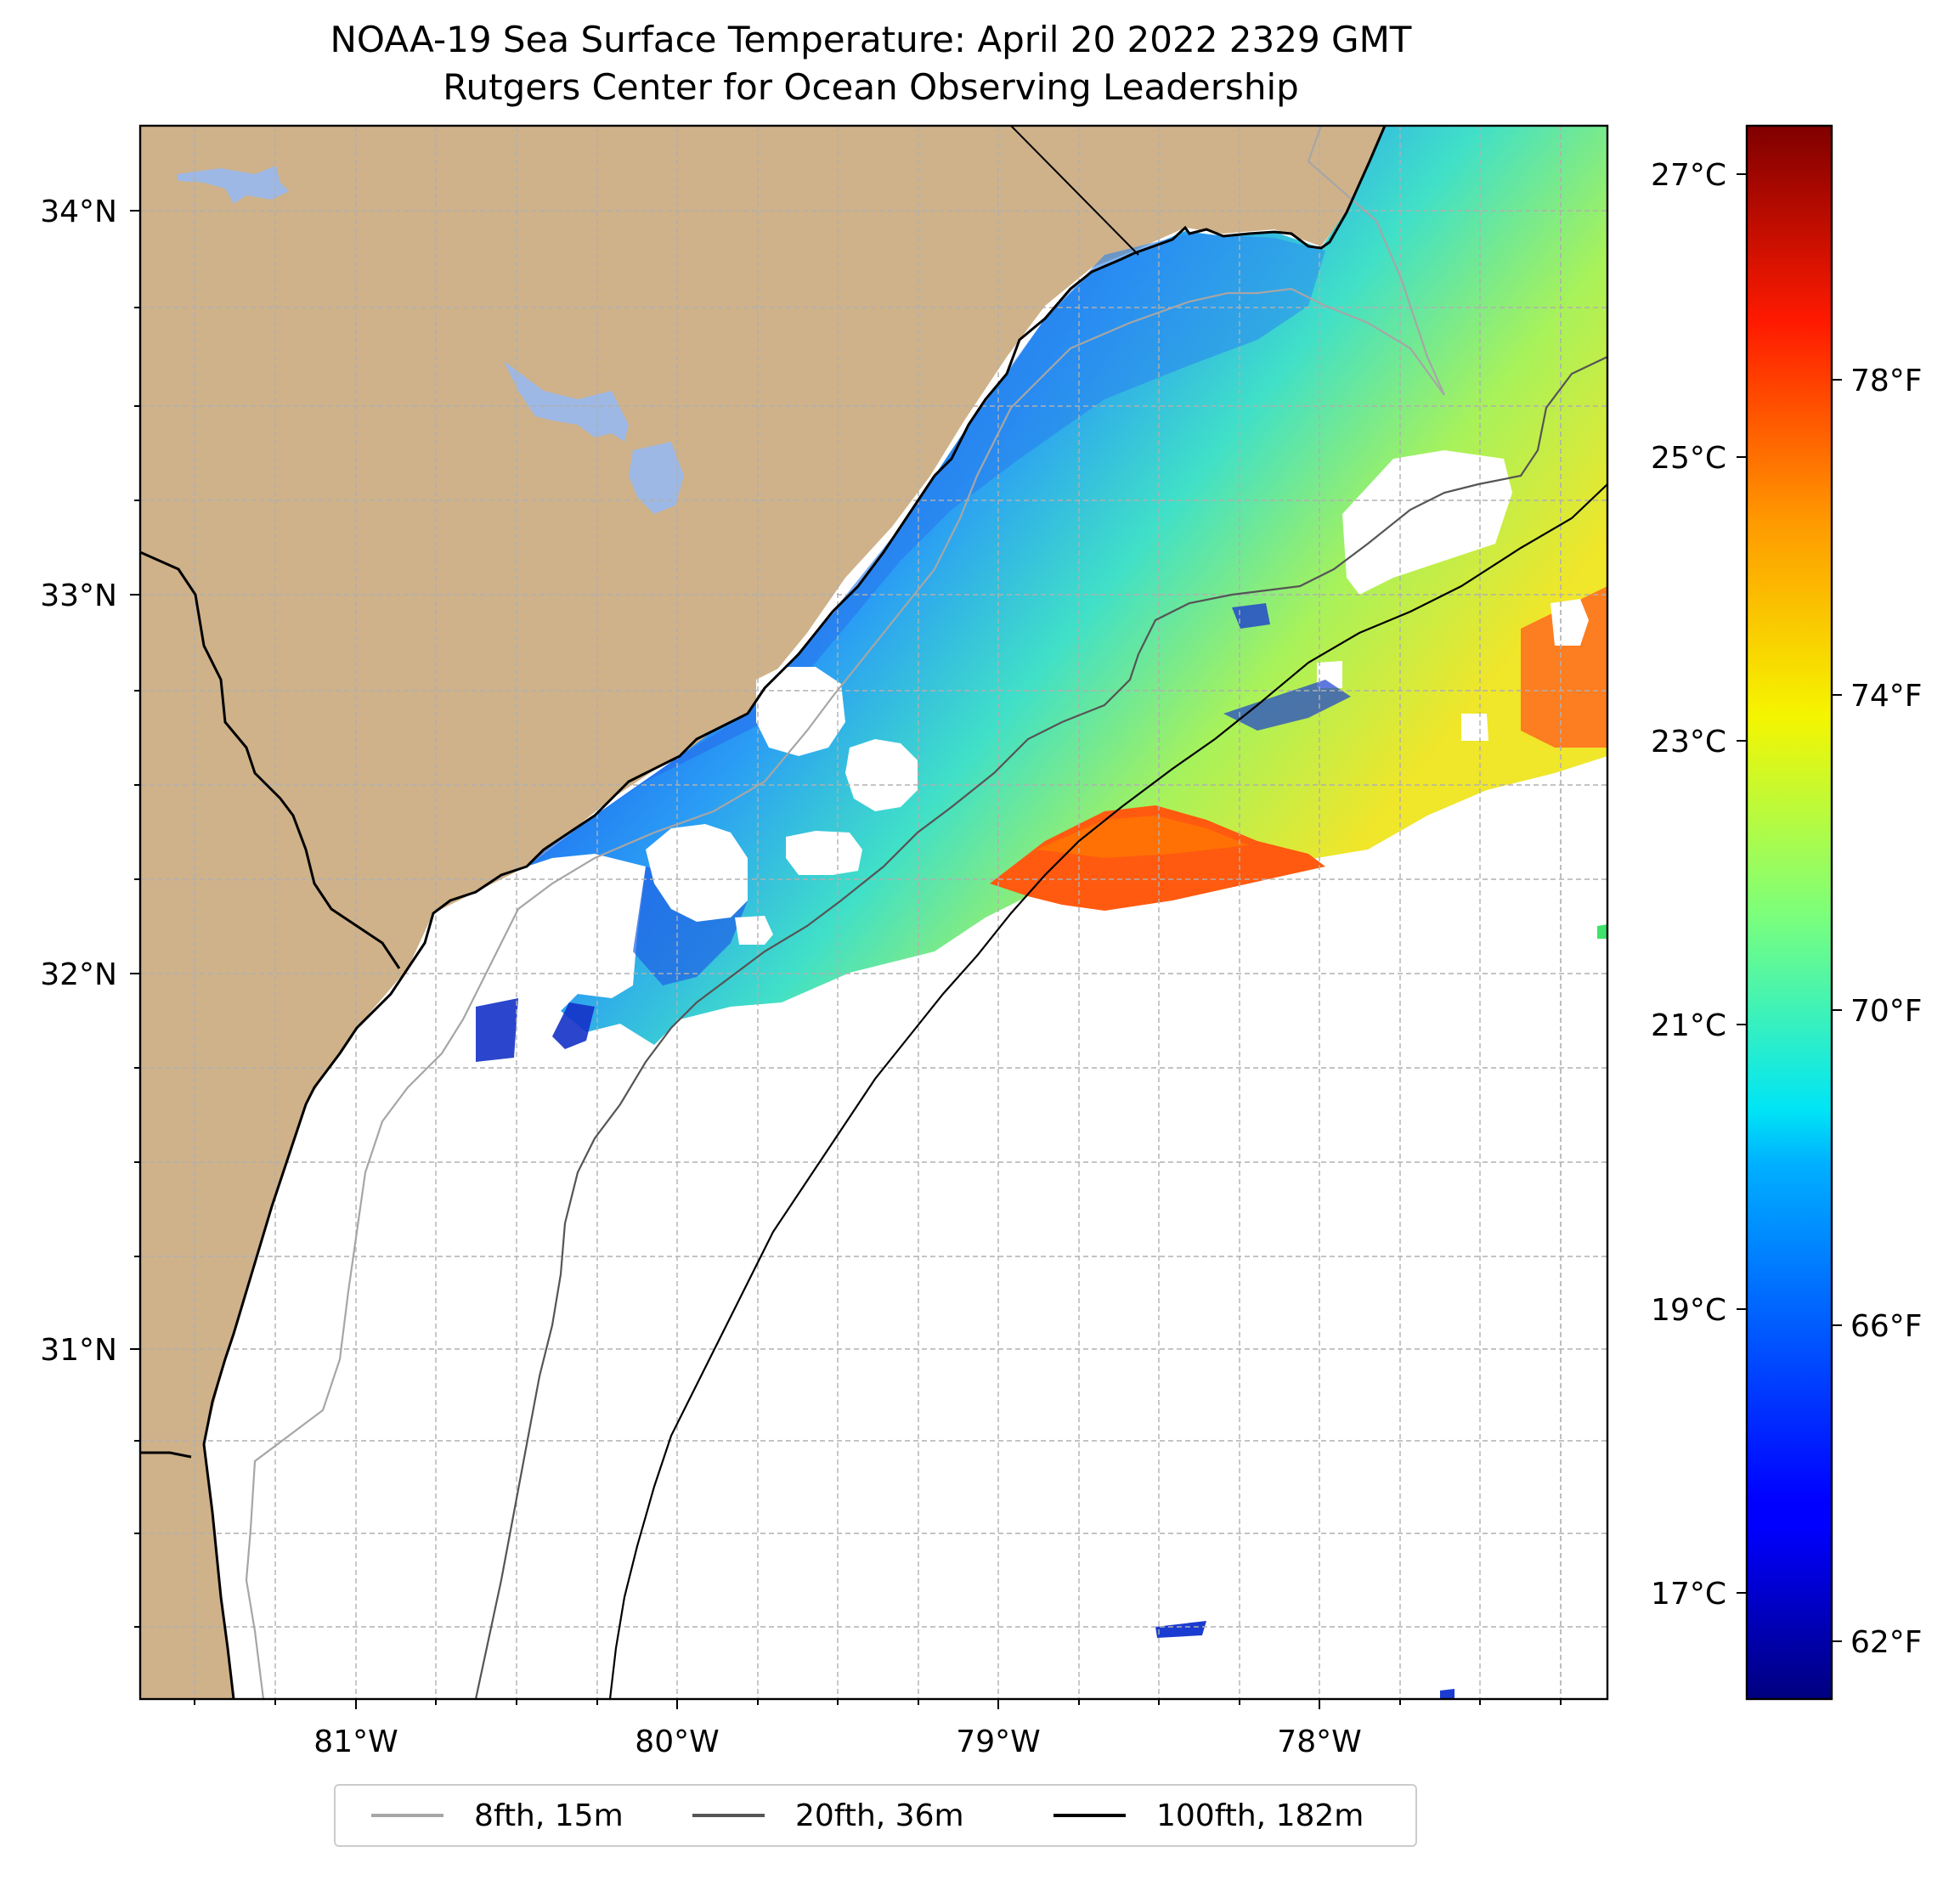  I want to click on lon-tick-label: 81°W, so click(356, 1742).